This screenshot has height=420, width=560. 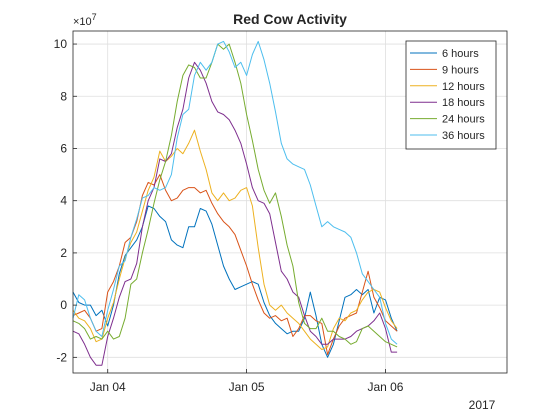 I want to click on x-tick-label: Jan 05, so click(x=247, y=387).